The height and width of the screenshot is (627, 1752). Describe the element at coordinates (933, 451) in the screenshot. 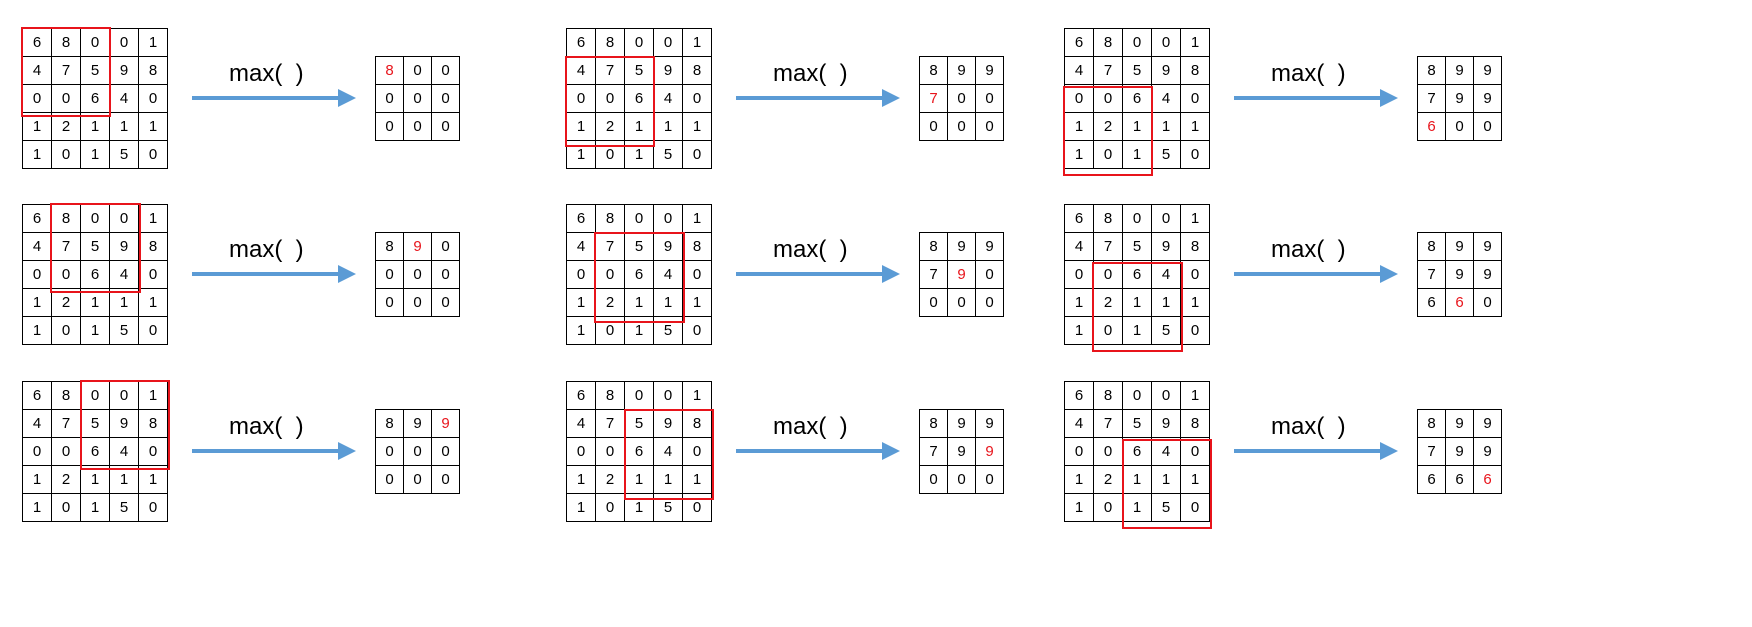

I see `output-cell: 7` at that location.